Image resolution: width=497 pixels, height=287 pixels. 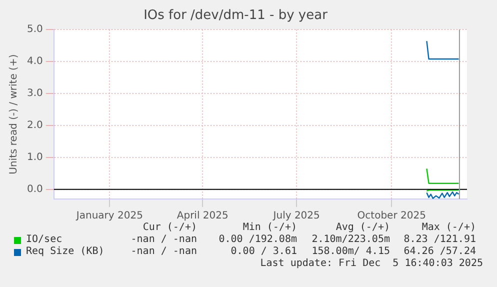 I want to click on text: 8.23 /121.91, so click(x=440, y=239).